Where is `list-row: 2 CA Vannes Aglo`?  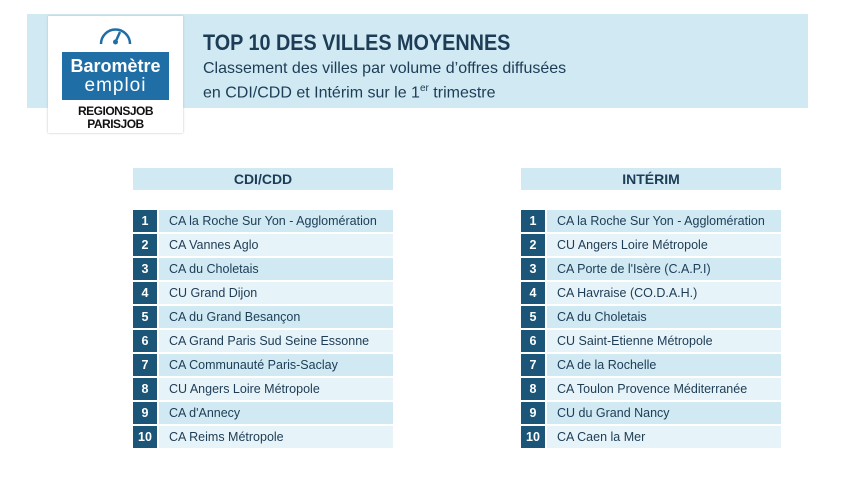 list-row: 2 CA Vannes Aglo is located at coordinates (263, 245).